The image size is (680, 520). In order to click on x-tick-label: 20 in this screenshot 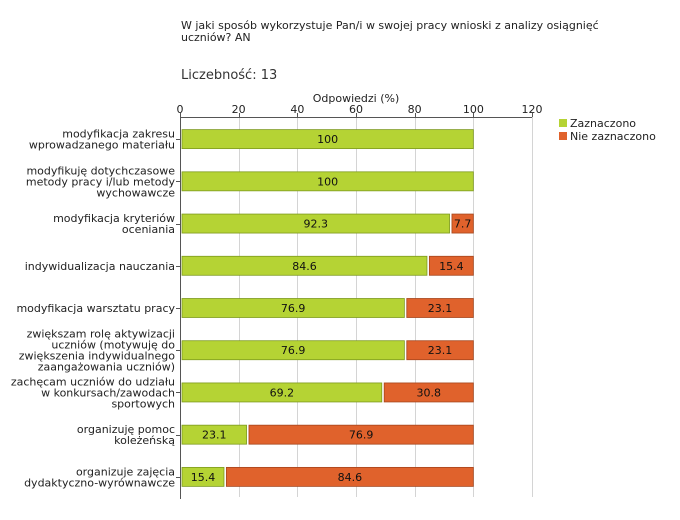, I will do `click(239, 109)`.